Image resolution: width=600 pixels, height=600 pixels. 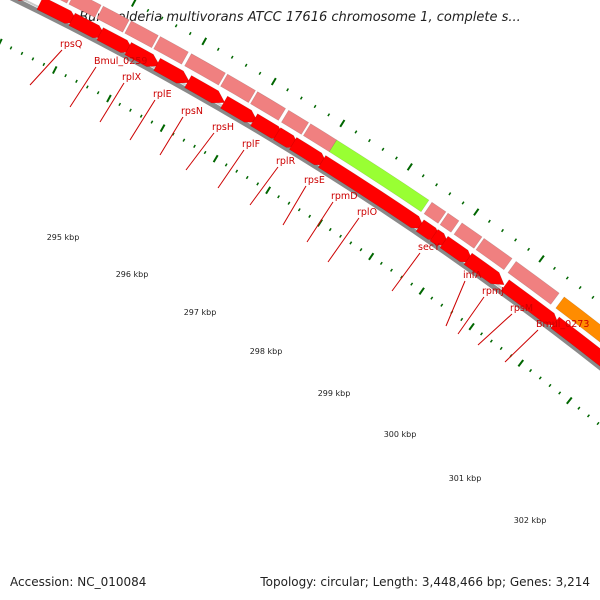 What do you see at coordinates (493, 291) in the screenshot?
I see `feature-label: rpmJ` at bounding box center [493, 291].